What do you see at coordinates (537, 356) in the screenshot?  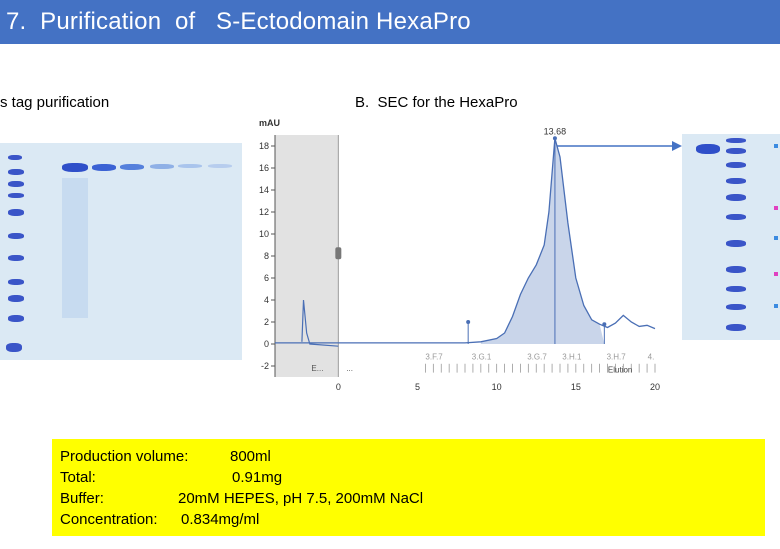 I see `fraction-label: 3.G.7` at bounding box center [537, 356].